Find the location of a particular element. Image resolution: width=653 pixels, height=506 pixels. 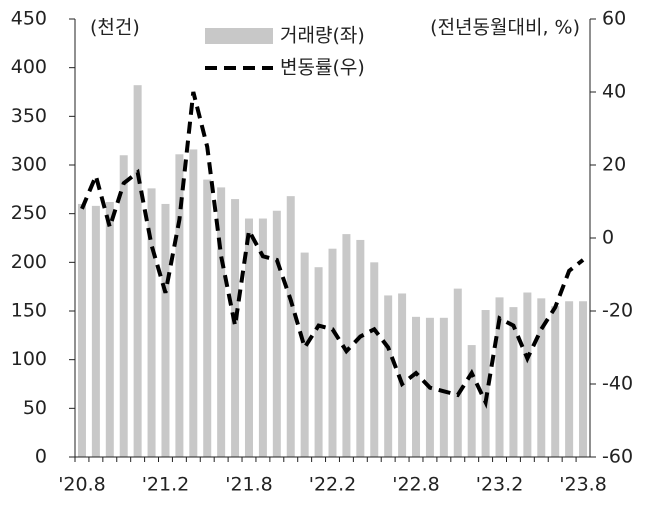

y2-tick-label: 0 is located at coordinates (608, 238).